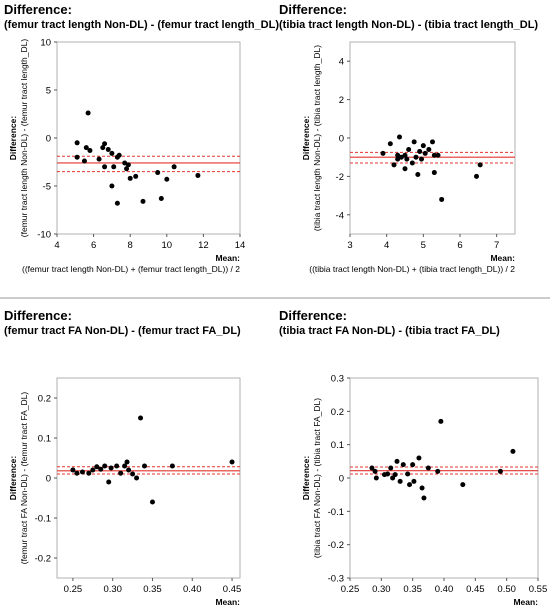  Describe the element at coordinates (47, 187) in the screenshot. I see `y-tick-label: -5` at that location.